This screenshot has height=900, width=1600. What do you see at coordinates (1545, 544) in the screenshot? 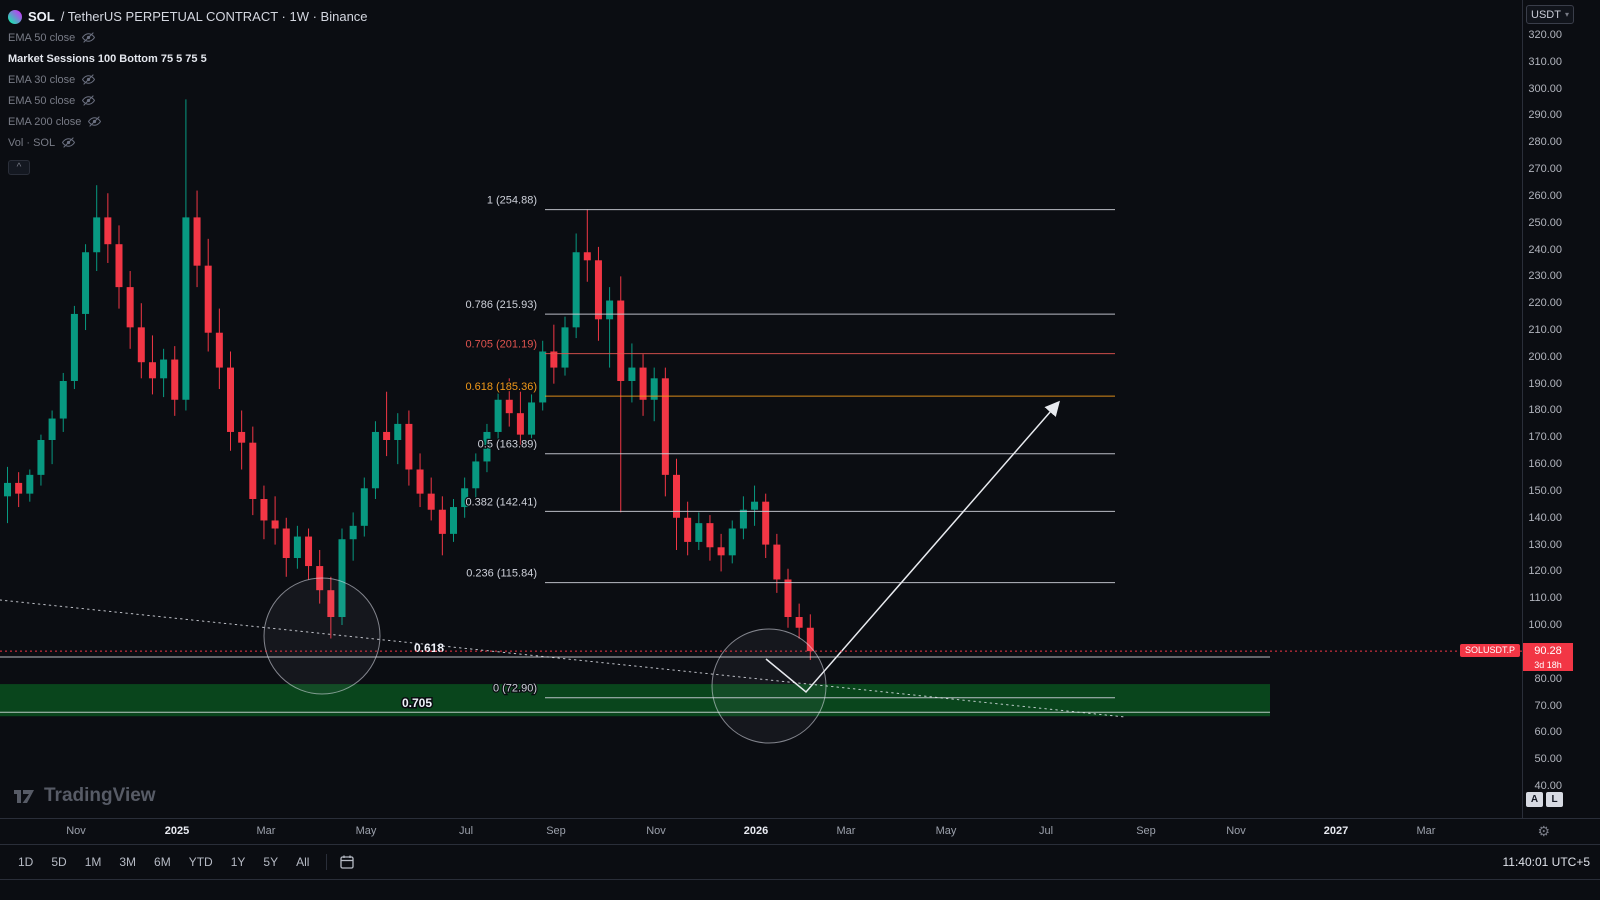
I see `price-tick: 130.00` at bounding box center [1545, 544].